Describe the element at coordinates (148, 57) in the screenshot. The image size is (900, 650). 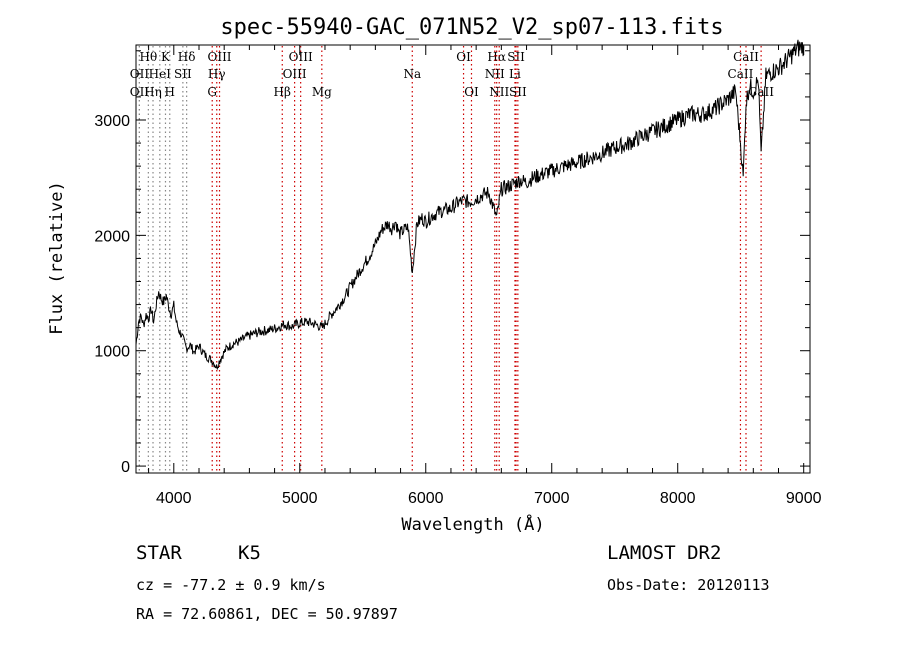
I see `spectral-line-label: Hθ` at that location.